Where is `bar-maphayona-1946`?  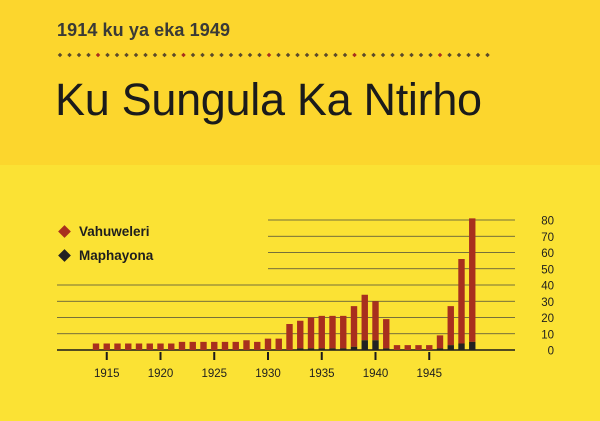 bar-maphayona-1946 is located at coordinates (440, 349).